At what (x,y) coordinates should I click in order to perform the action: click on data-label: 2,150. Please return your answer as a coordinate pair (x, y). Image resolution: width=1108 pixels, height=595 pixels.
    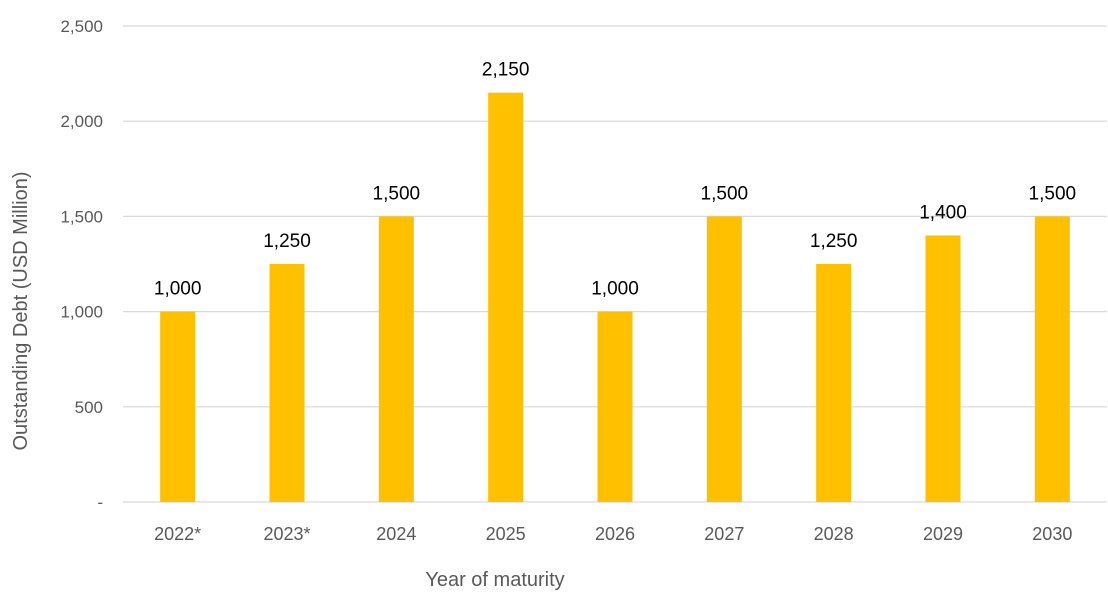
    Looking at the image, I should click on (506, 70).